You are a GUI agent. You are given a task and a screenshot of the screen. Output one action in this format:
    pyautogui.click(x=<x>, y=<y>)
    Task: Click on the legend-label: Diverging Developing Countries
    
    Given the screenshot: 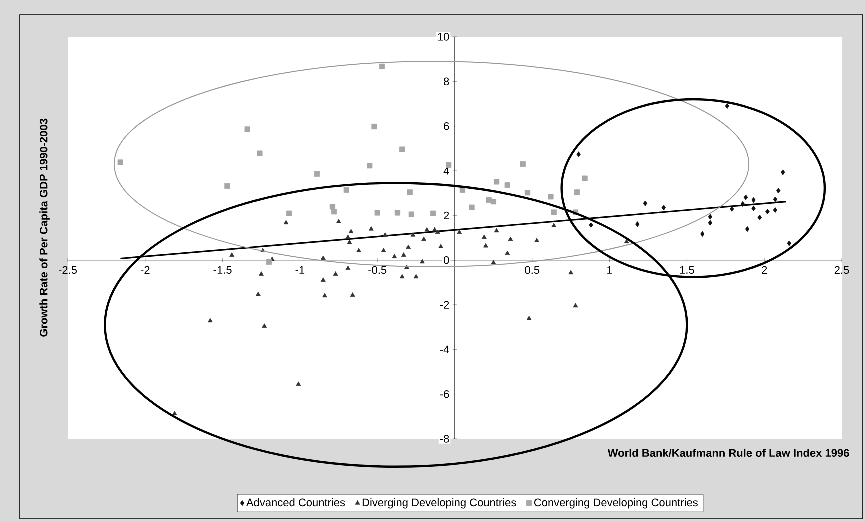 What is the action you would take?
    pyautogui.click(x=439, y=503)
    